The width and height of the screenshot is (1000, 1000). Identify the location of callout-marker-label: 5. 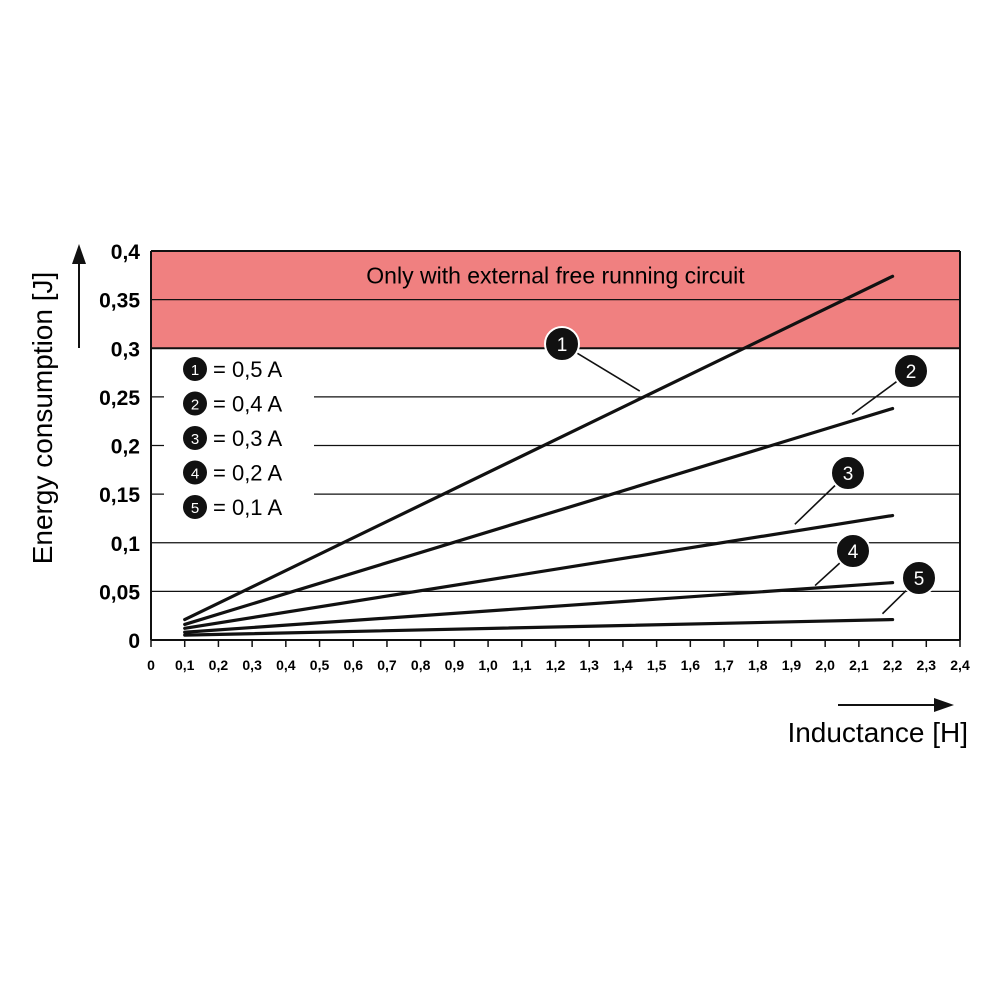
(919, 579).